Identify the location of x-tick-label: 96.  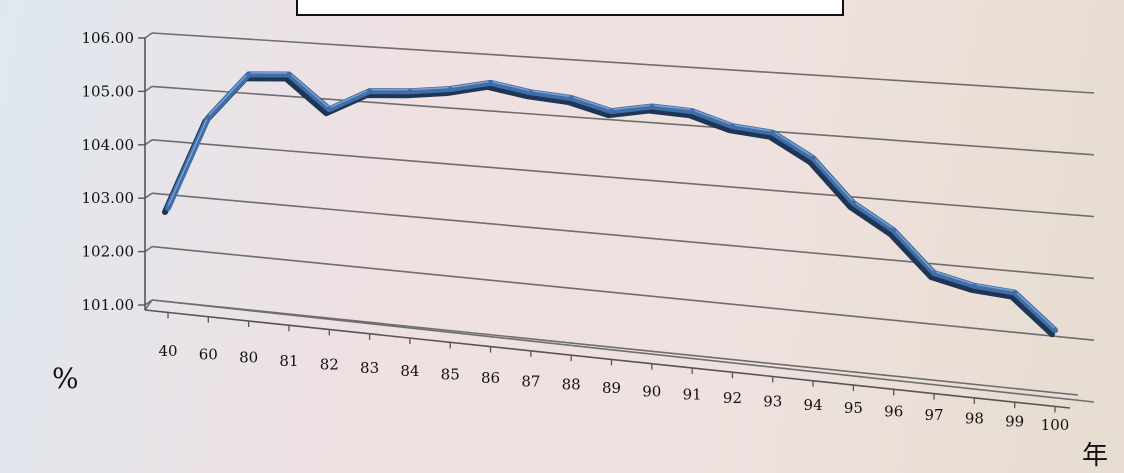
(893, 412).